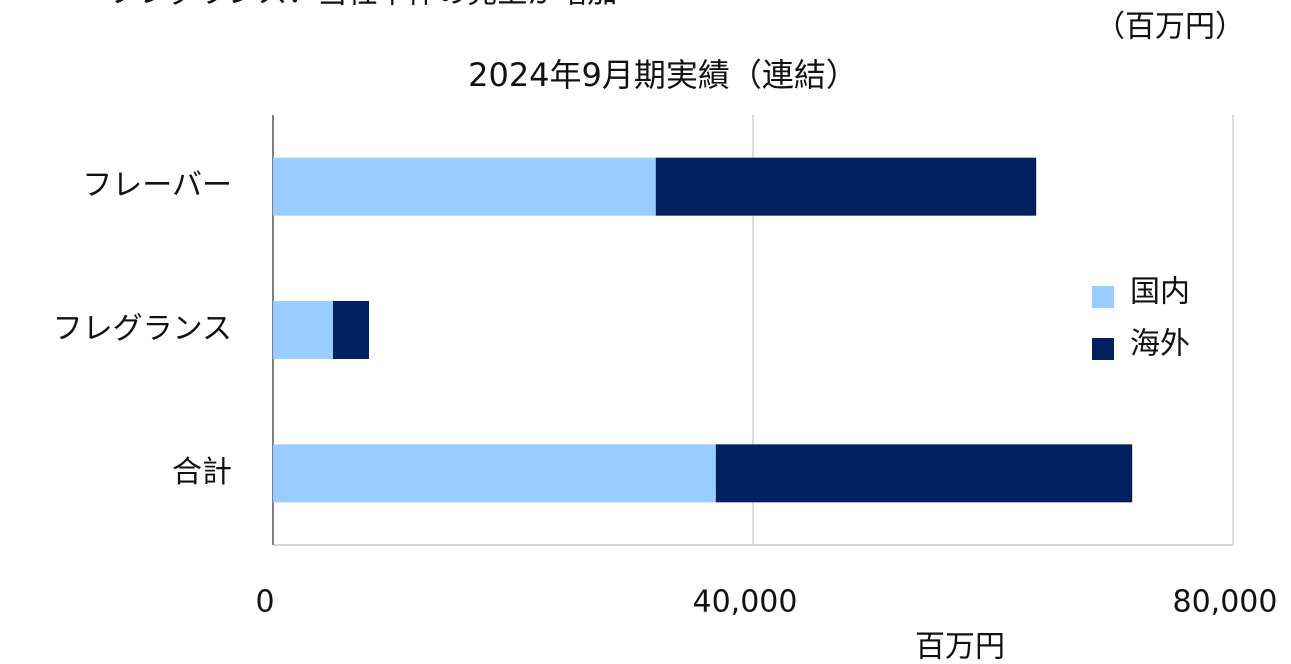 The image size is (1291, 664). I want to click on legend-label: 国内, so click(1160, 292).